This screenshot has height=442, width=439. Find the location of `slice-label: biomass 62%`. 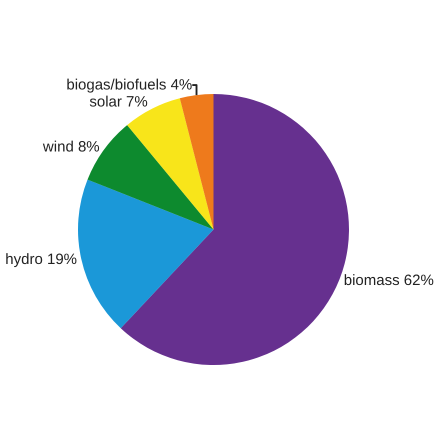

slice-label: biomass 62% is located at coordinates (389, 281).